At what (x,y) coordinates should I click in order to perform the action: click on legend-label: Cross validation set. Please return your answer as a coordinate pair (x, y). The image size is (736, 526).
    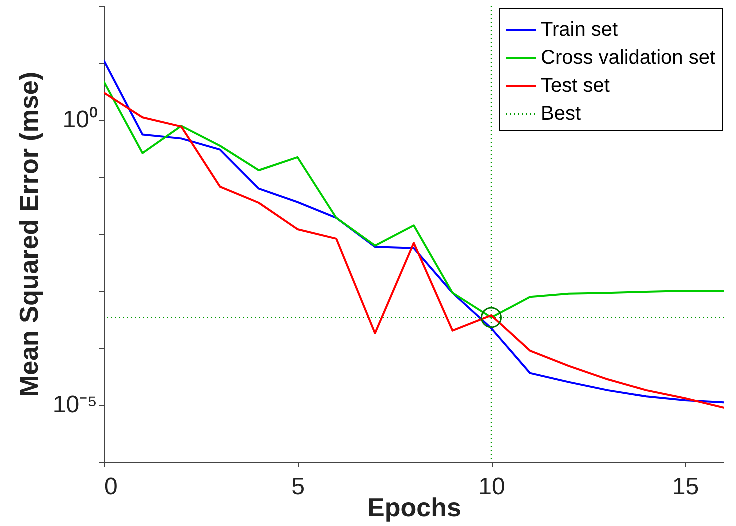
    Looking at the image, I should click on (628, 58).